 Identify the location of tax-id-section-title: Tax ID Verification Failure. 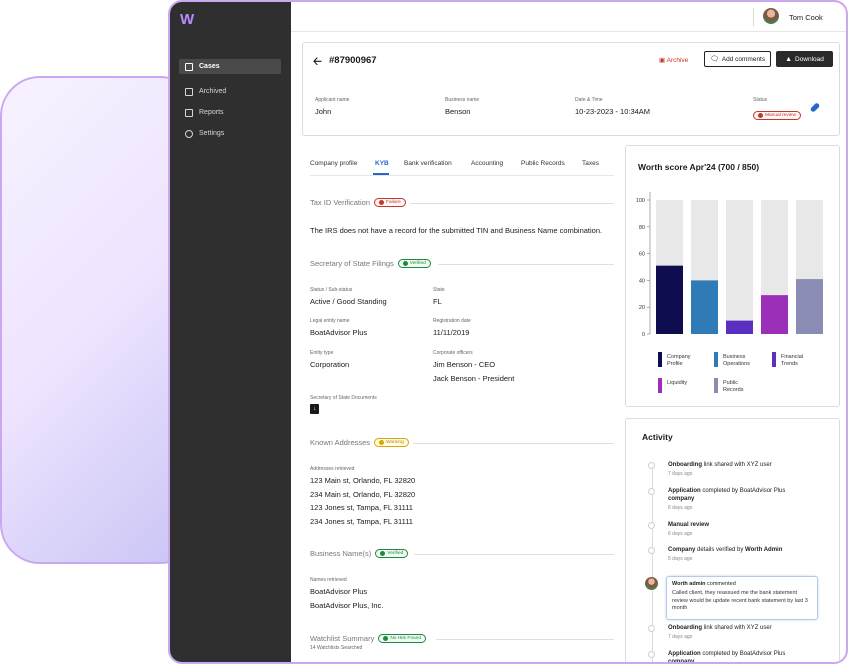
(358, 202).